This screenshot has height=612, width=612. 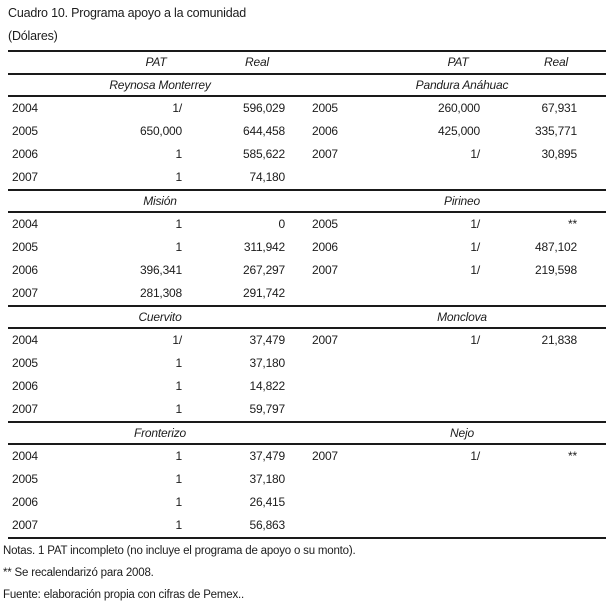 What do you see at coordinates (462, 201) in the screenshot?
I see `section-name-right: Pirineo` at bounding box center [462, 201].